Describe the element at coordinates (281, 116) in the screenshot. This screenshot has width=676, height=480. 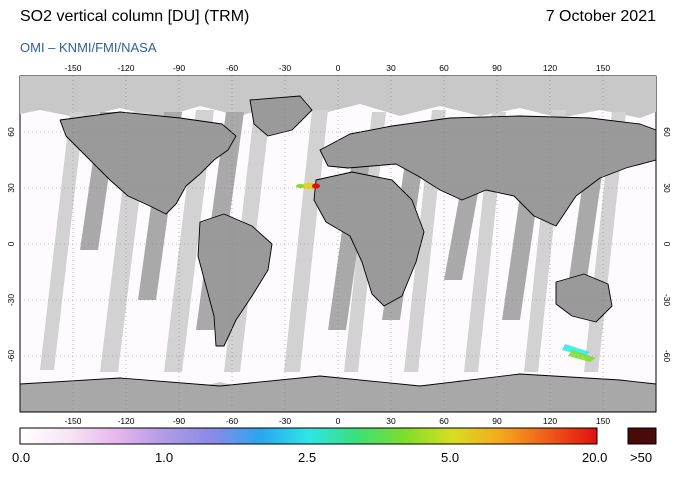
I see `greenland` at that location.